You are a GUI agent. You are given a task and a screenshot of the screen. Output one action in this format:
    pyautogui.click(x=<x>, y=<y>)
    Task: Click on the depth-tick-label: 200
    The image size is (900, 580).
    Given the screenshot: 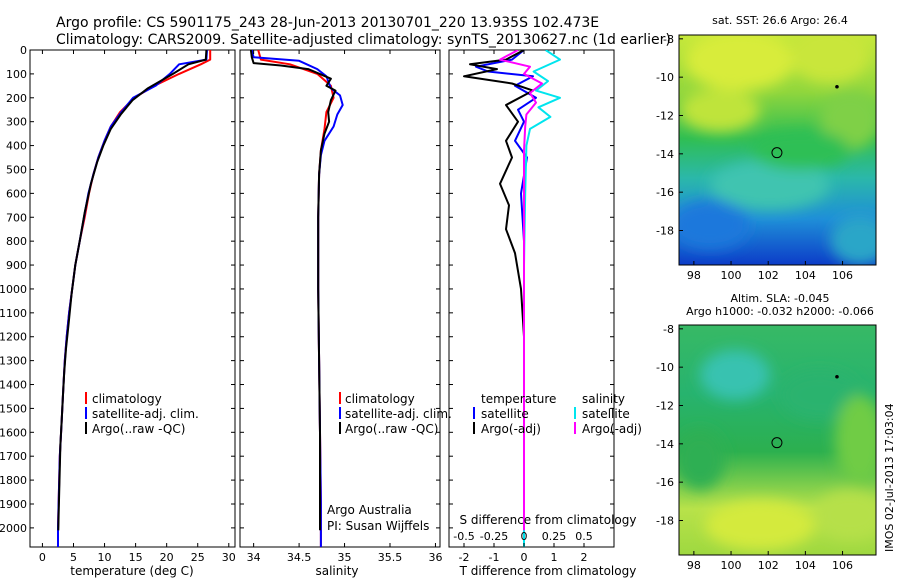 What is the action you would take?
    pyautogui.click(x=16, y=98)
    